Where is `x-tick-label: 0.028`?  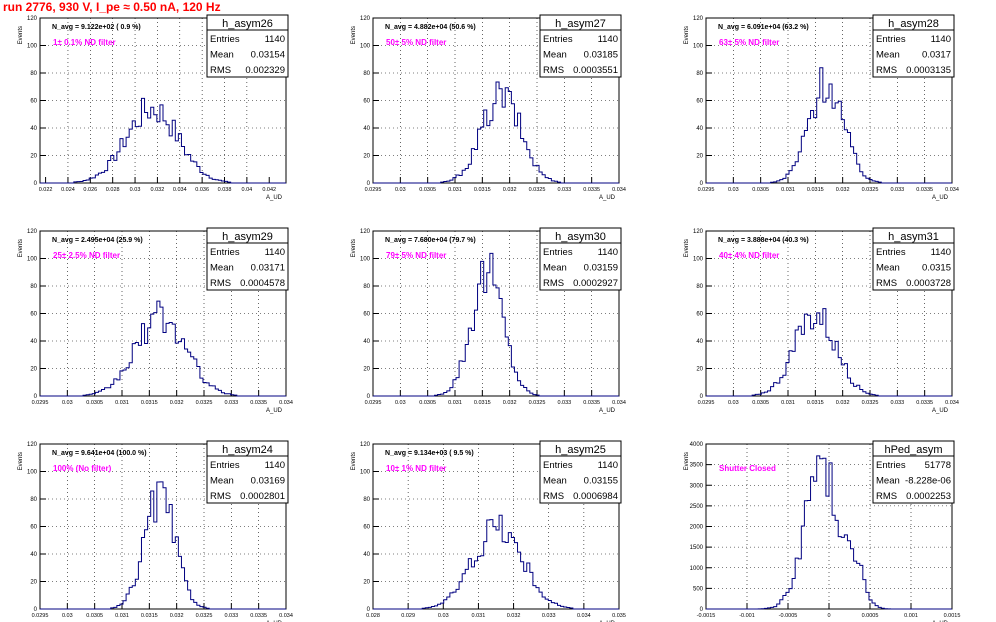 x-tick-label: 0.028 is located at coordinates (373, 616).